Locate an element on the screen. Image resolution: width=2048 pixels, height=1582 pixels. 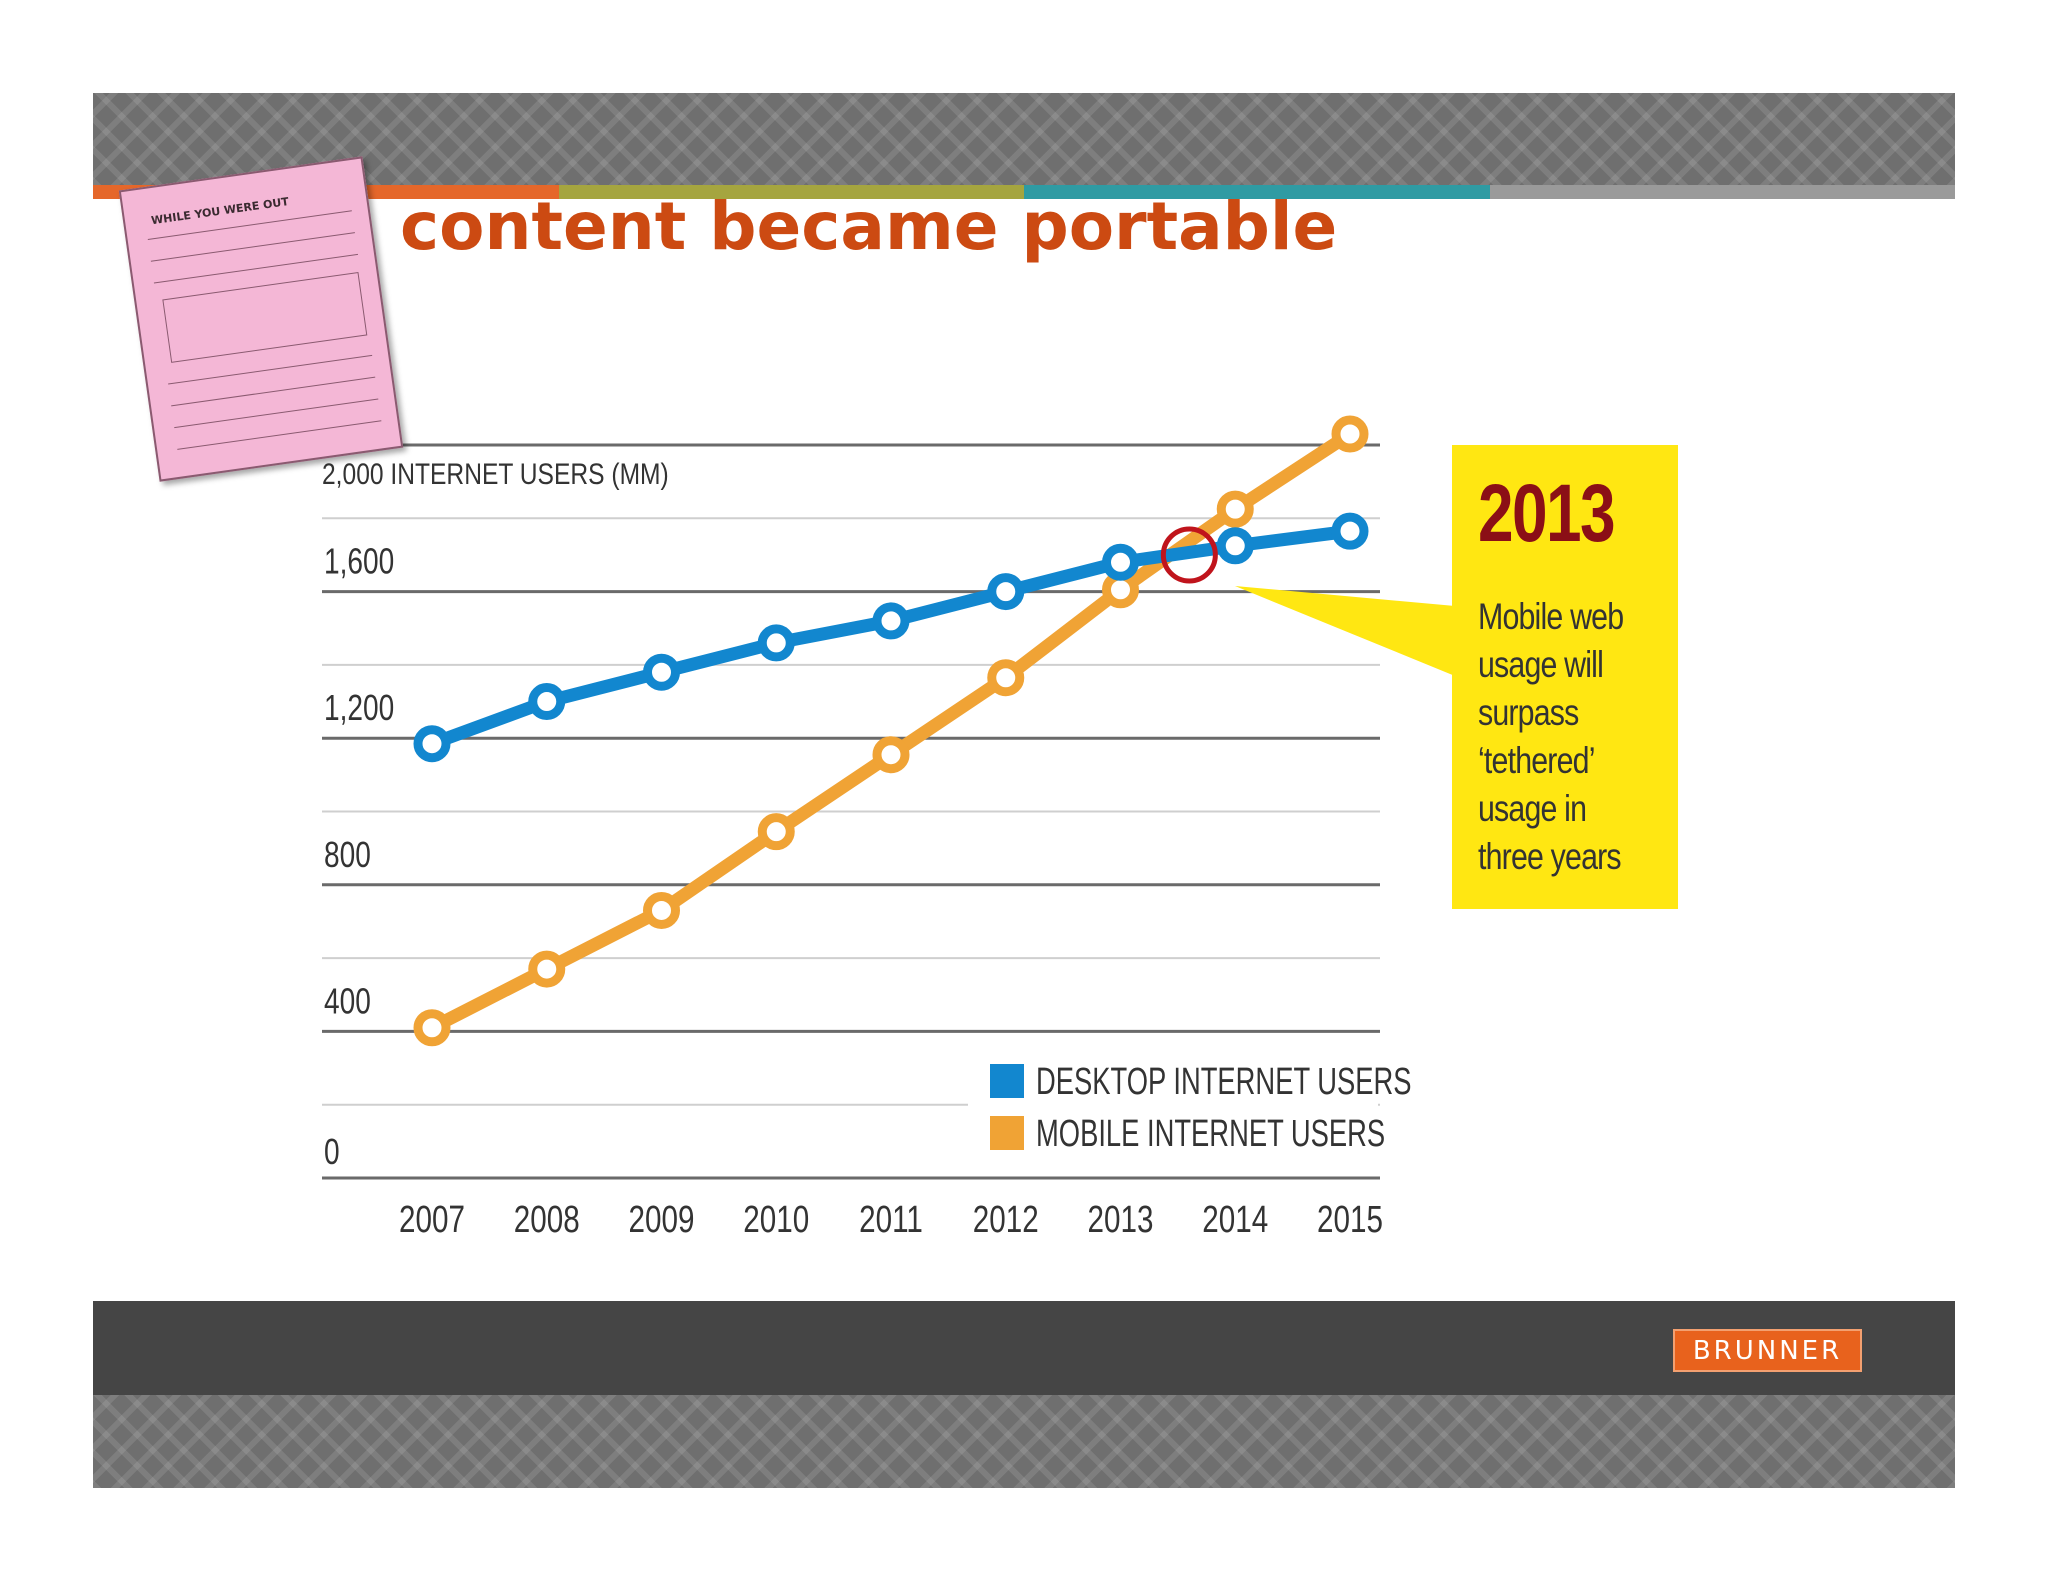
crossover-circle is located at coordinates (1189, 555).